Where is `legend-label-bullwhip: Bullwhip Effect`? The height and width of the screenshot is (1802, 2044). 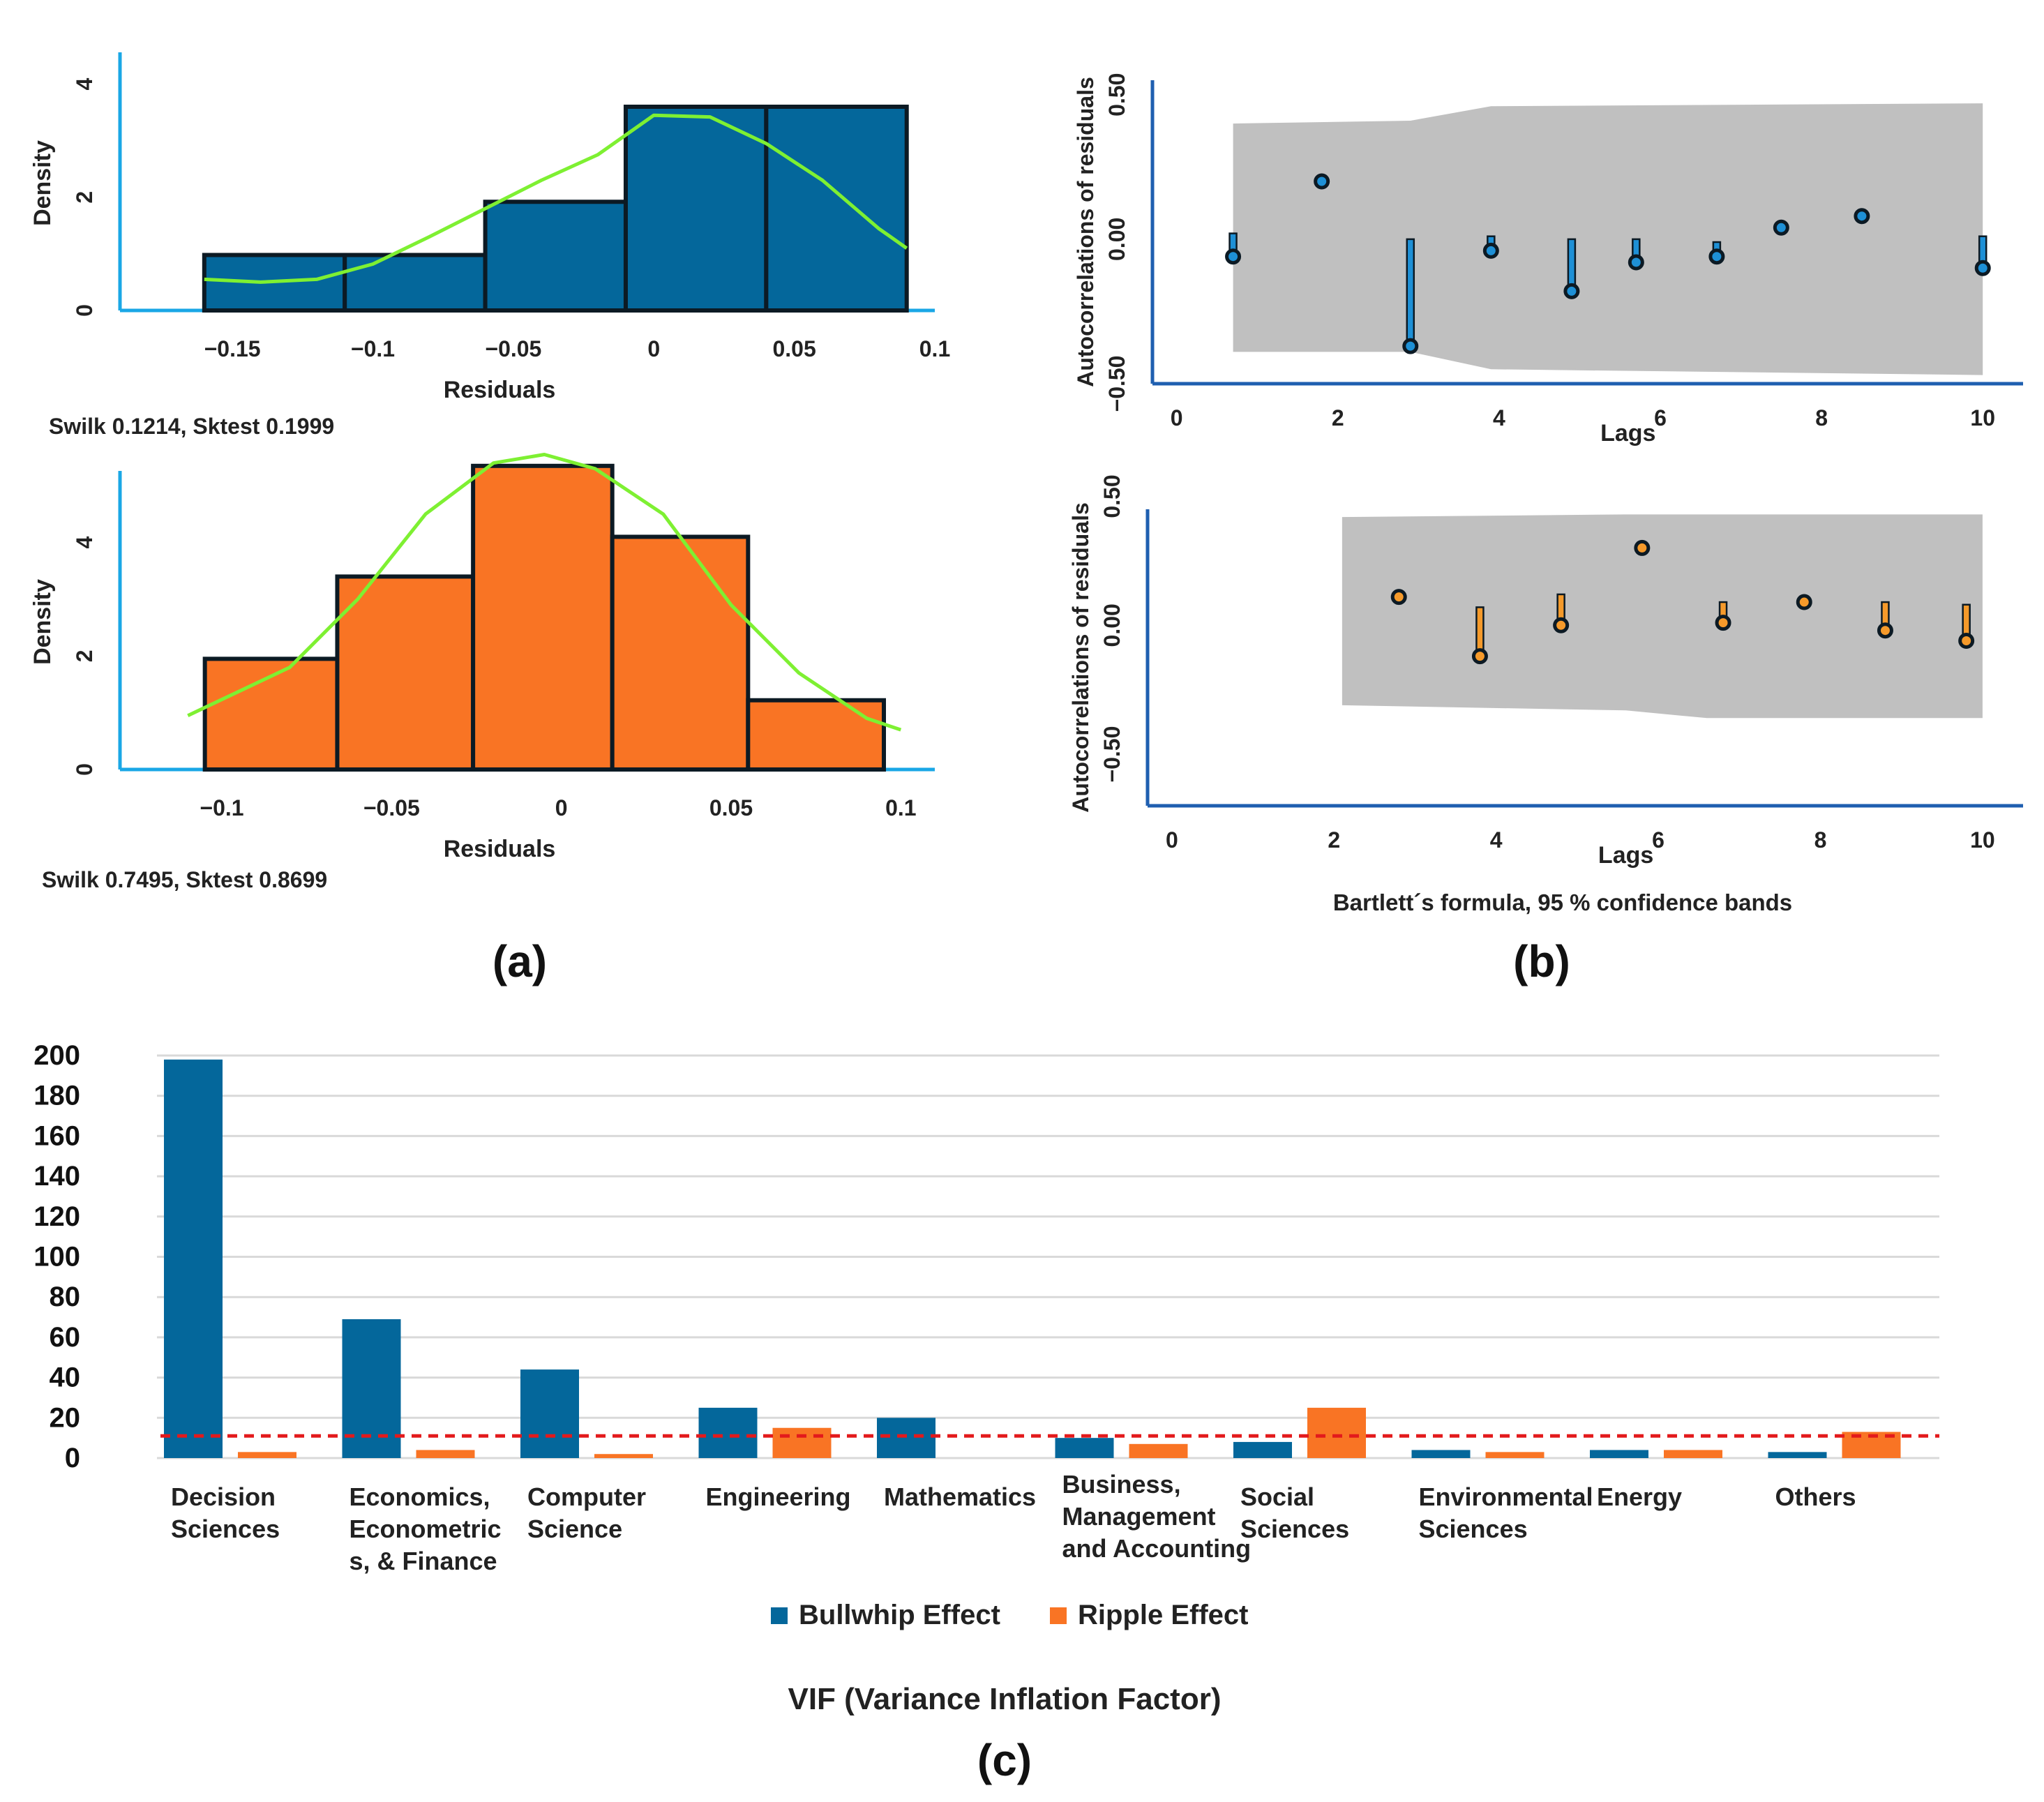 legend-label-bullwhip: Bullwhip Effect is located at coordinates (899, 1615).